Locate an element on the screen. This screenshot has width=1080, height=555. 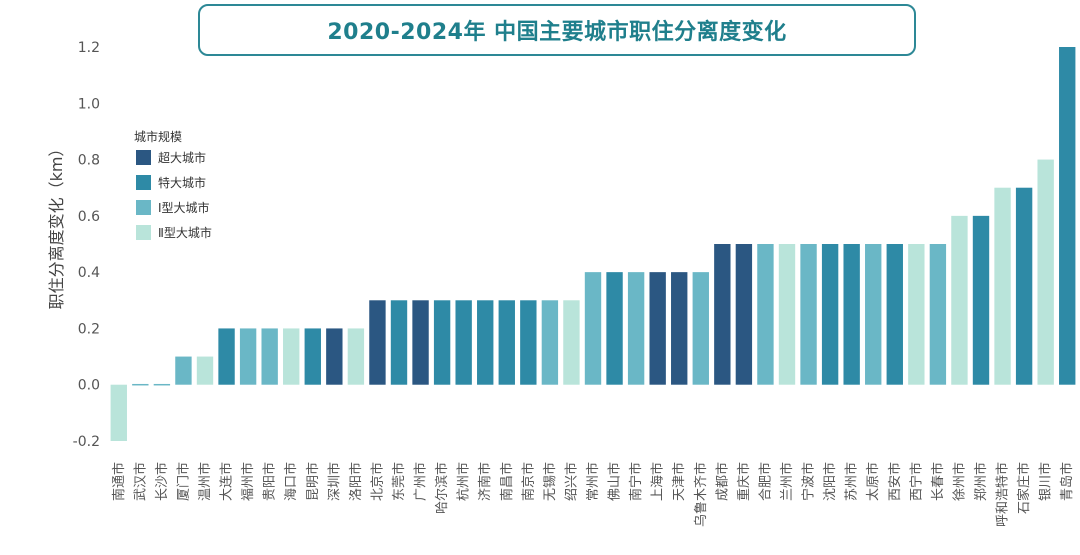
x-tick-label: 长沙市 is located at coordinates (162, 481).